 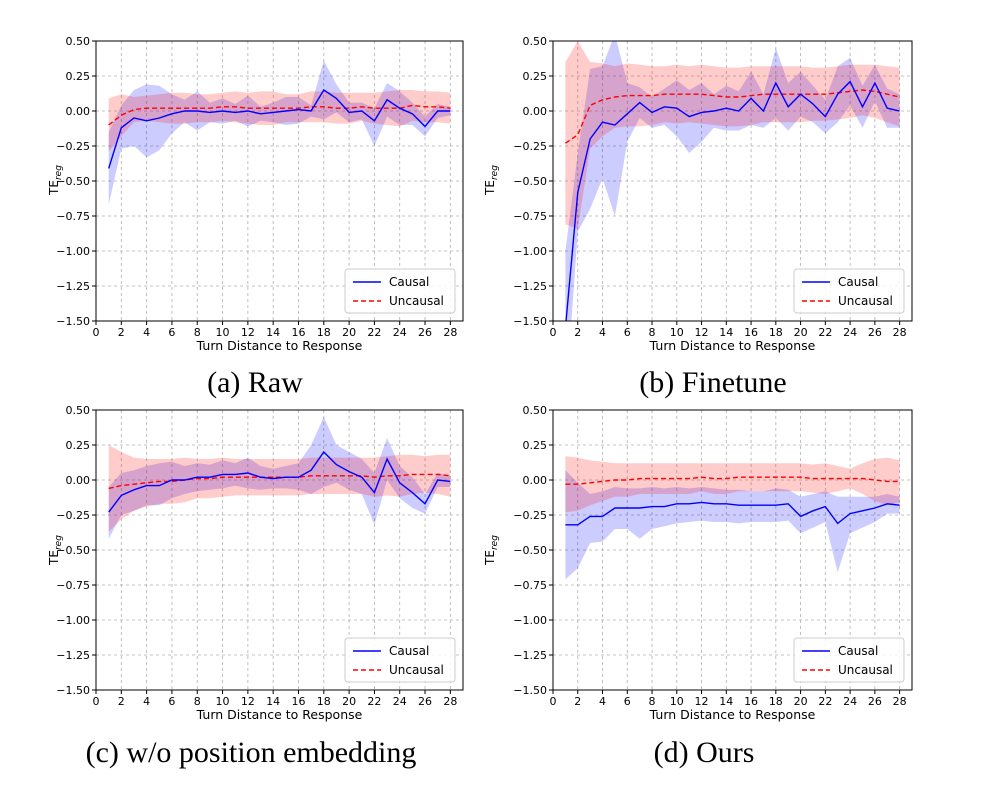 What do you see at coordinates (73, 690) in the screenshot?
I see `y-tick-label: −1.50` at bounding box center [73, 690].